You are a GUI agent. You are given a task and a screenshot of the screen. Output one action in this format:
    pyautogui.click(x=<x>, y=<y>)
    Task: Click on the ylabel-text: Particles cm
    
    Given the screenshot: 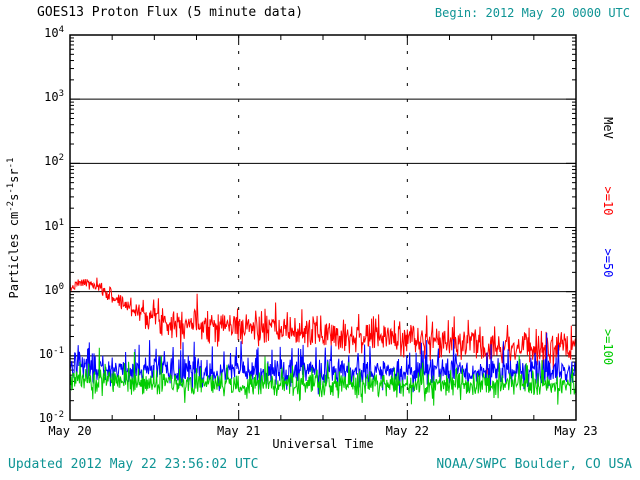 What is the action you would take?
    pyautogui.click(x=14, y=255)
    